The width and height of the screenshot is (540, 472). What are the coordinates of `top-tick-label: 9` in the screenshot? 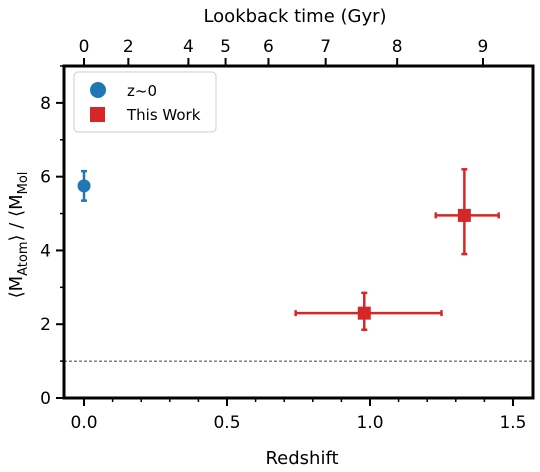 It's located at (483, 47).